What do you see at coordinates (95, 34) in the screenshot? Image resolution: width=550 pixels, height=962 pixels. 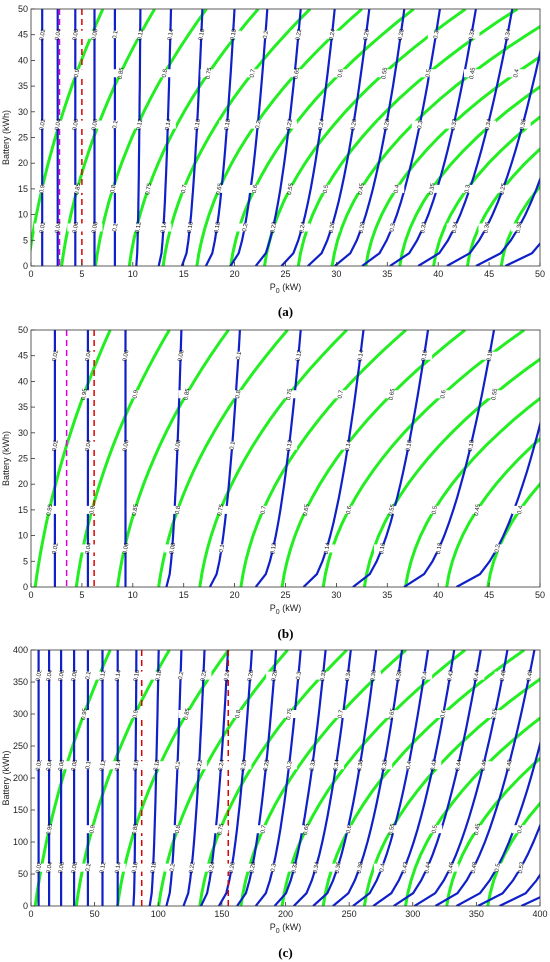 I see `blue-contour-label: 0.08` at bounding box center [95, 34].